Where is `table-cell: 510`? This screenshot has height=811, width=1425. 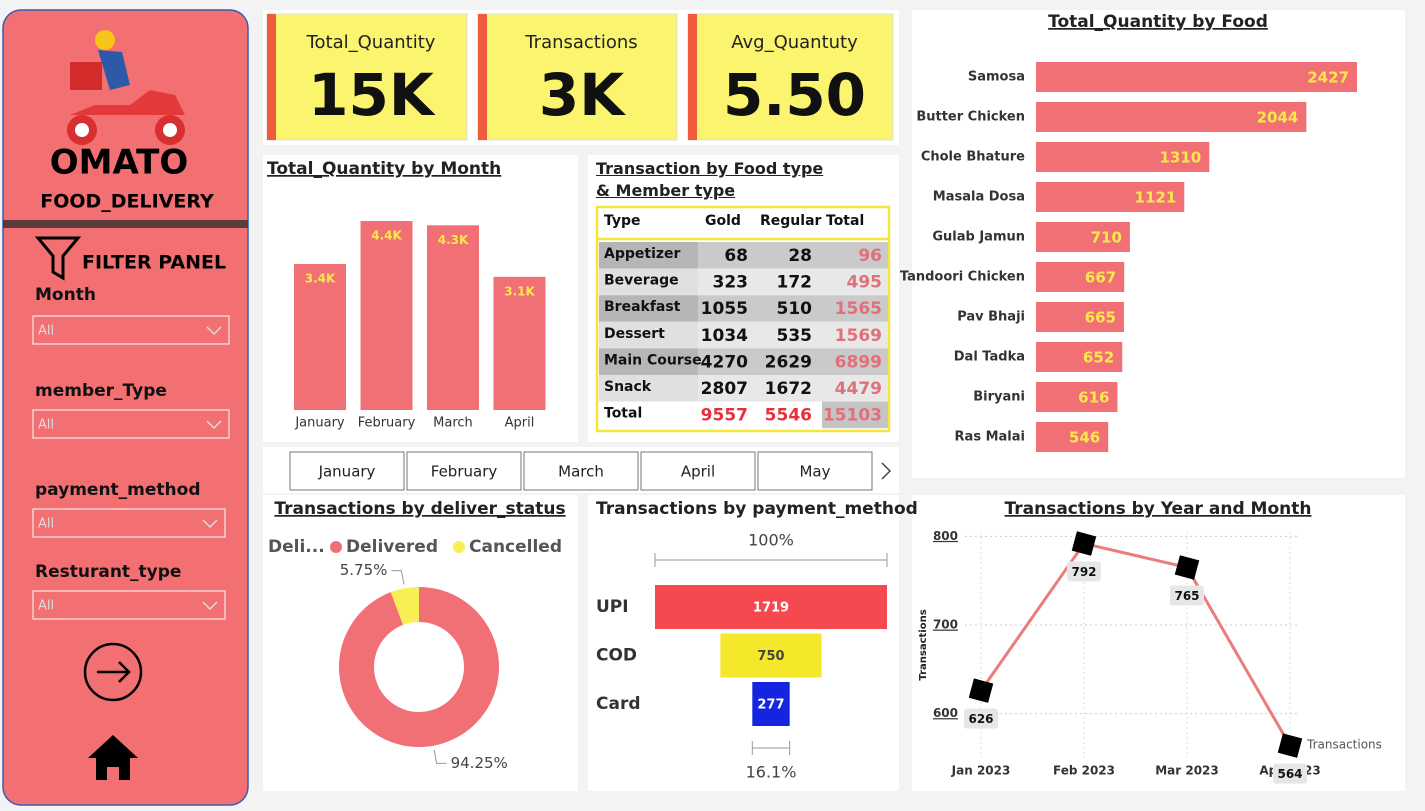 table-cell: 510 is located at coordinates (795, 309).